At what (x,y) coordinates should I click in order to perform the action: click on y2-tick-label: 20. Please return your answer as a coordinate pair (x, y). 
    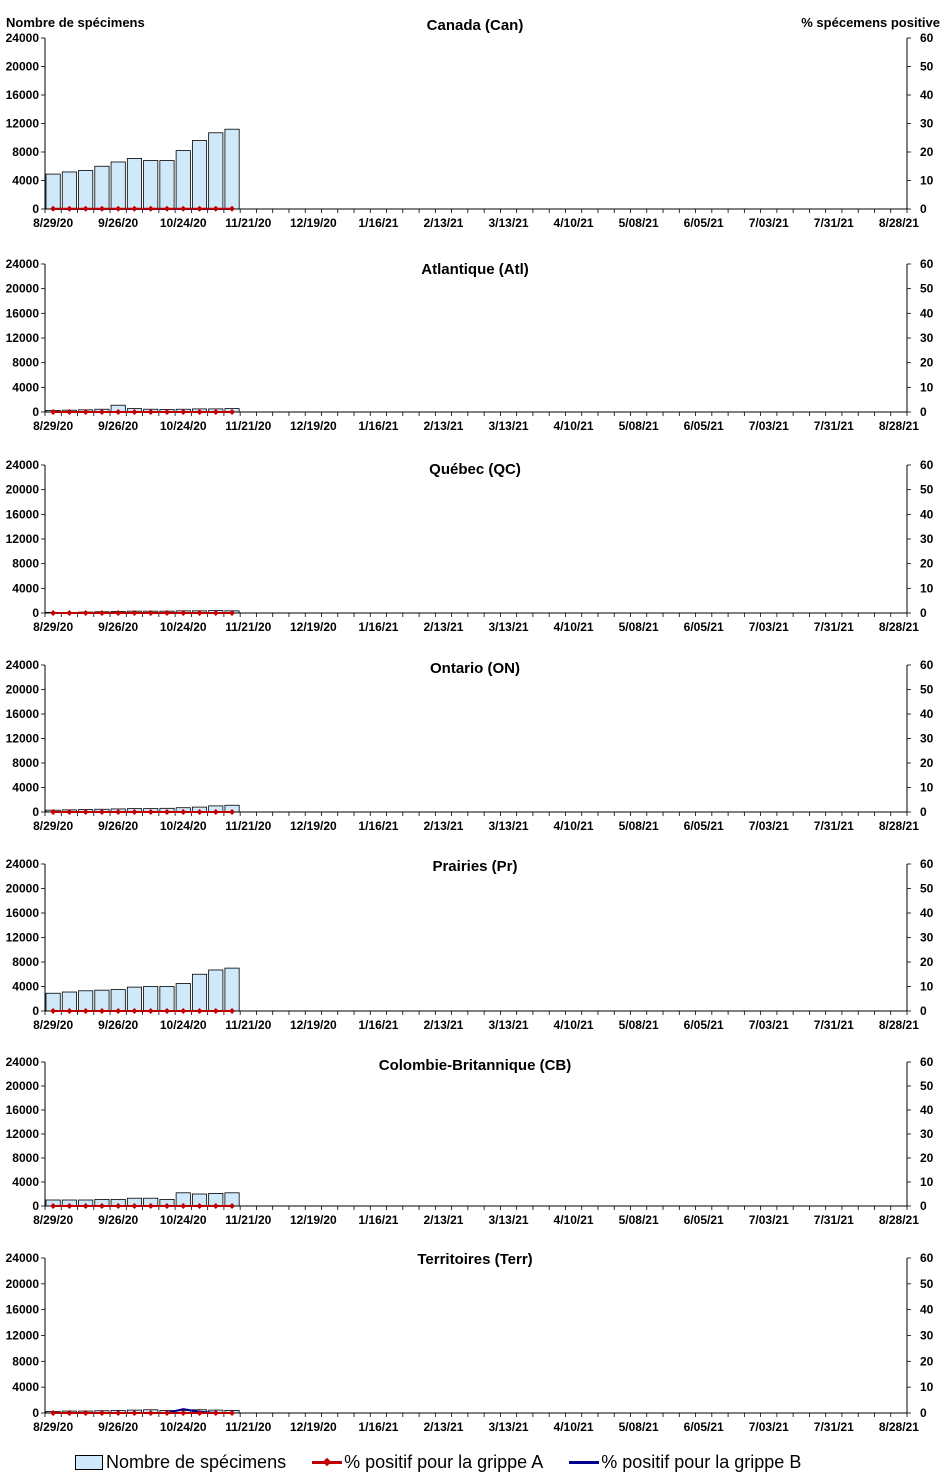
    Looking at the image, I should click on (927, 1158).